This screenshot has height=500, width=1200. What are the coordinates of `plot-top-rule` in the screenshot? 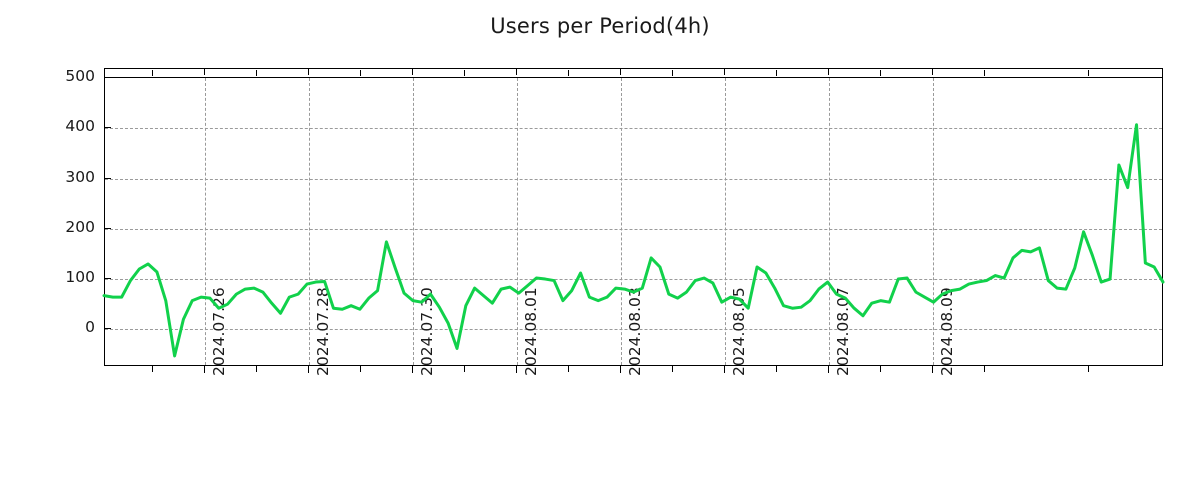 It's located at (633, 72).